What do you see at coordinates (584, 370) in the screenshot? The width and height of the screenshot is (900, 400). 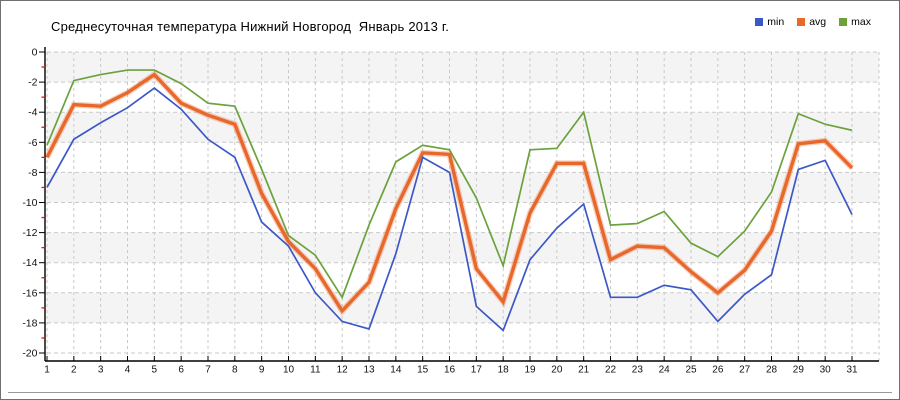 I see `x-tick-label: 21` at bounding box center [584, 370].